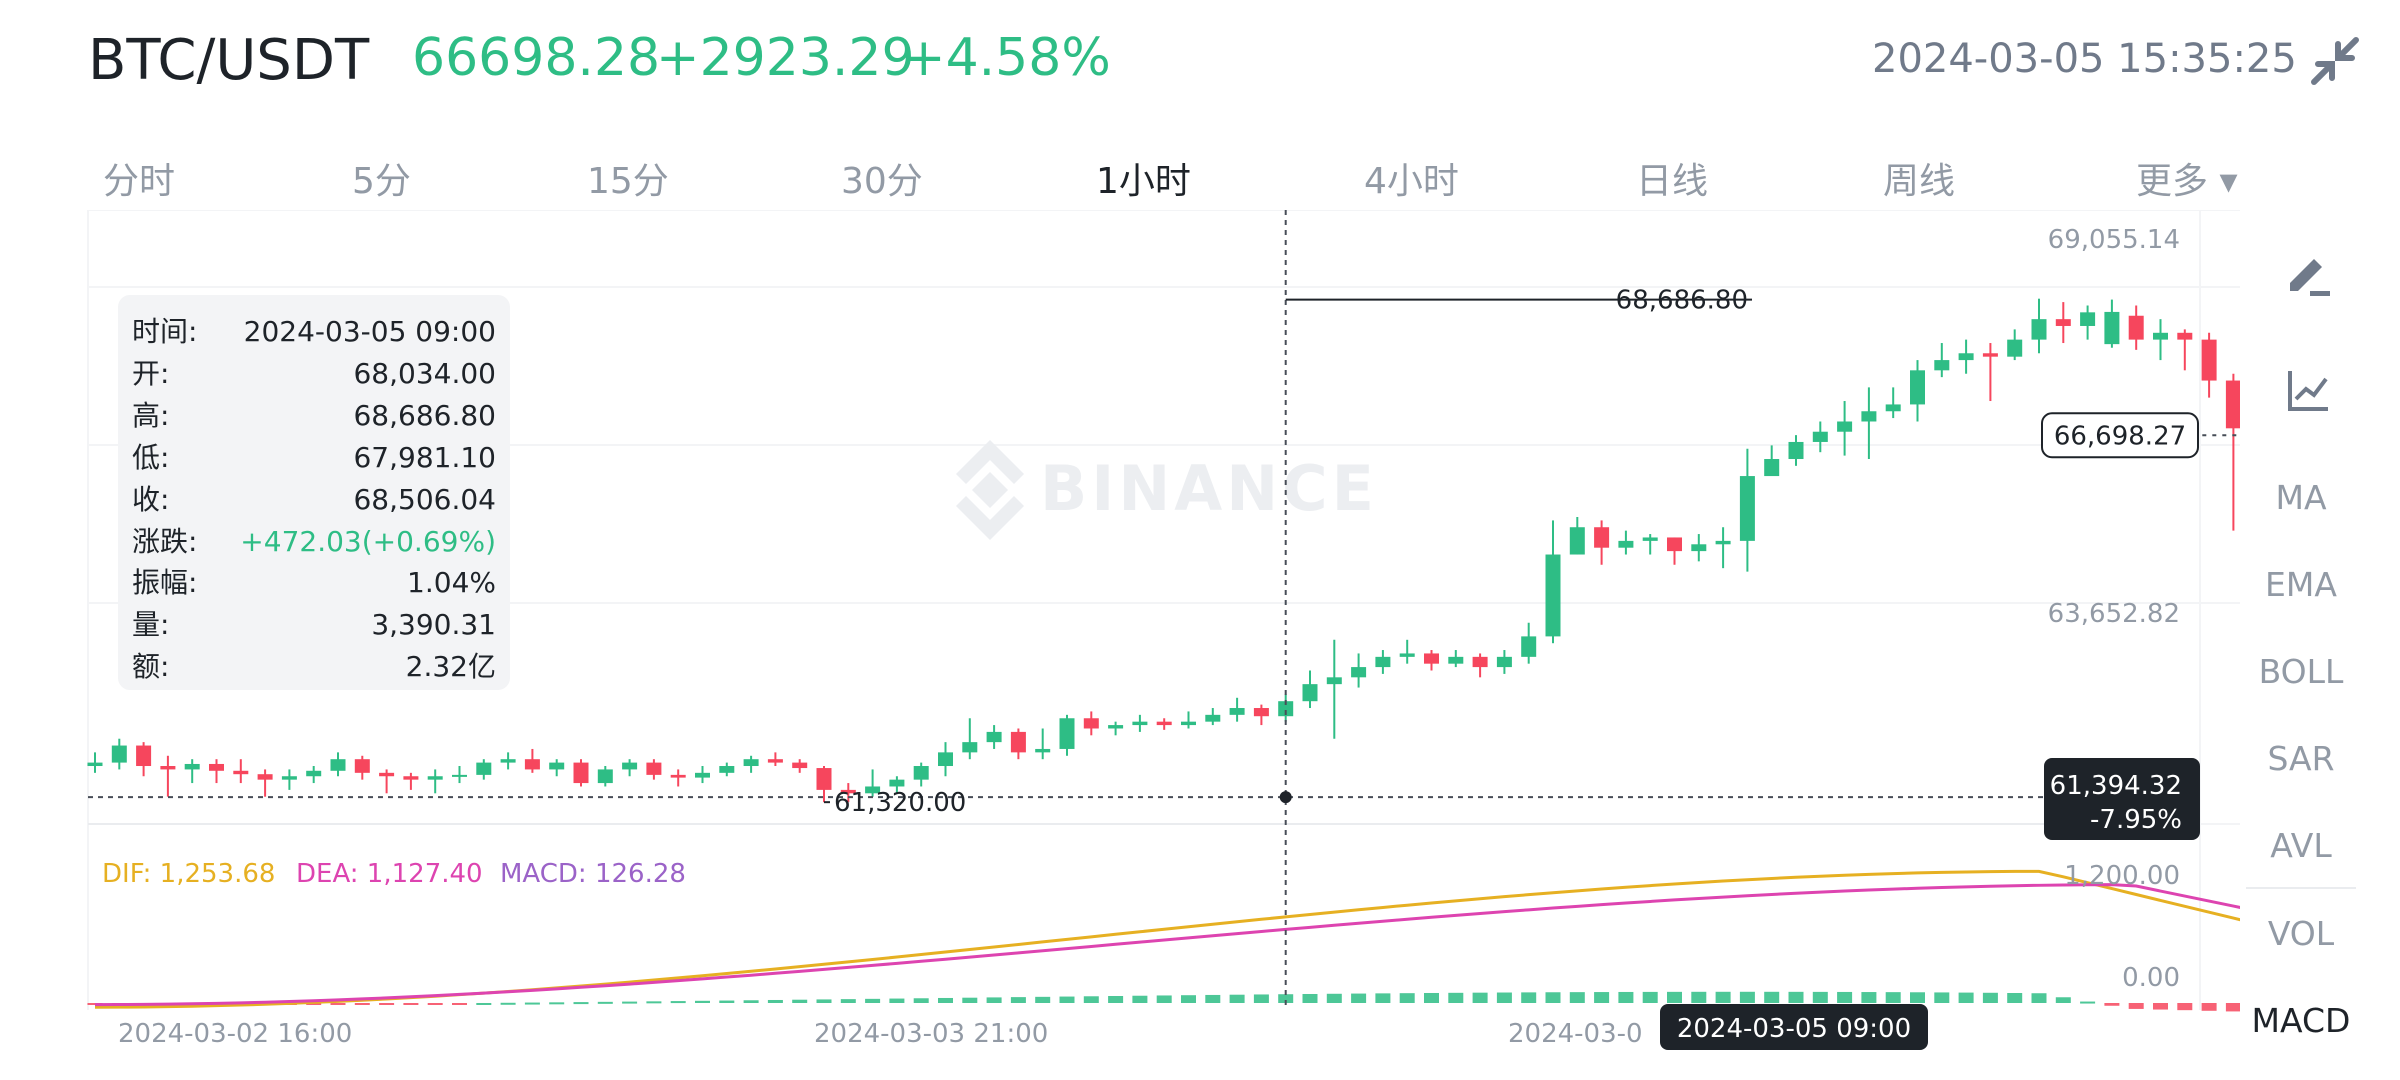 This screenshot has height=1080, width=2400. I want to click on tt-value: 68,034.00, so click(424, 373).